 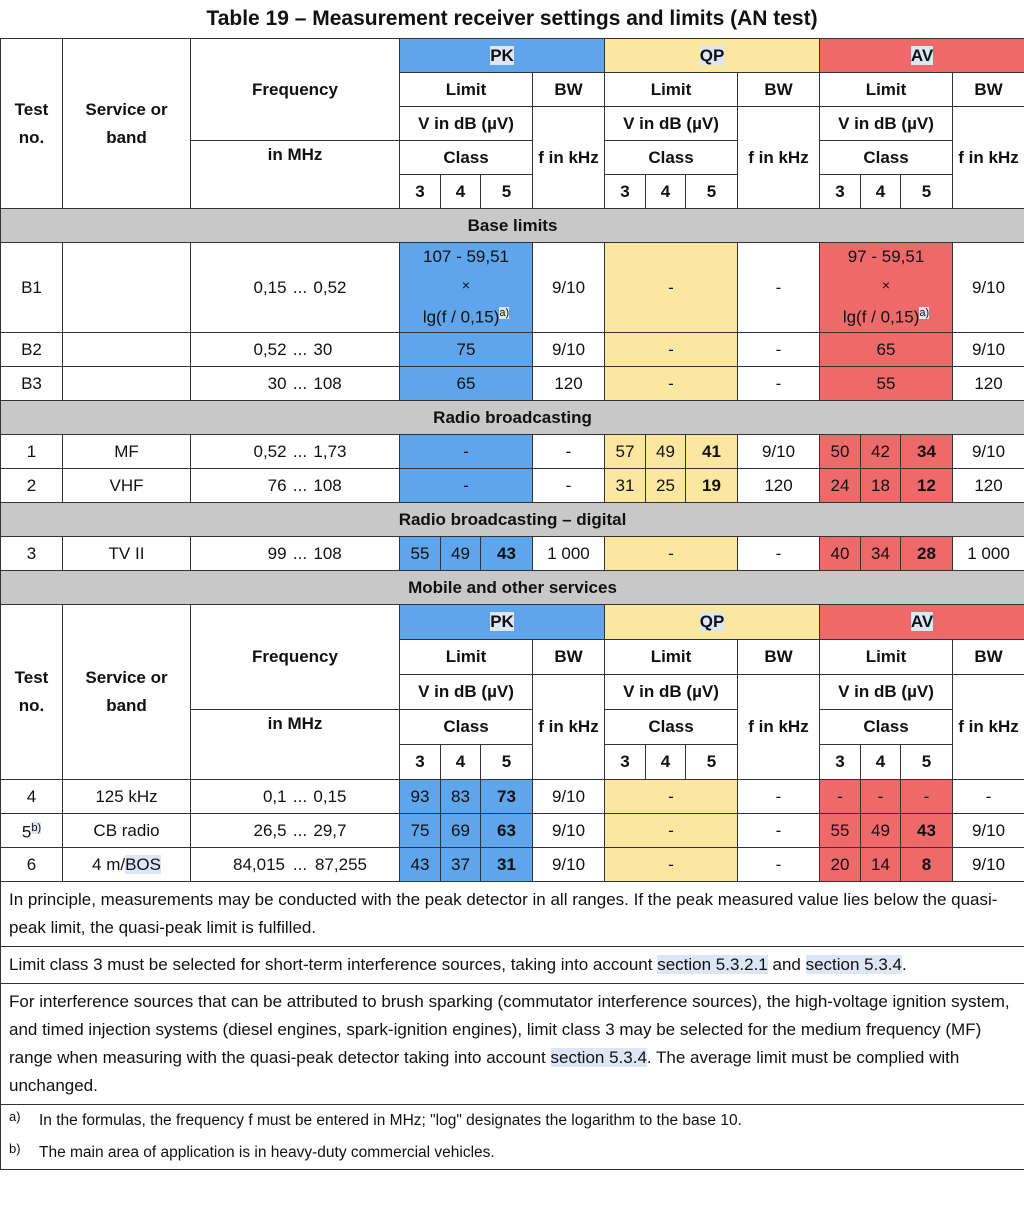 I want to click on header-qp-unit: V in dB (µV), so click(x=671, y=123).